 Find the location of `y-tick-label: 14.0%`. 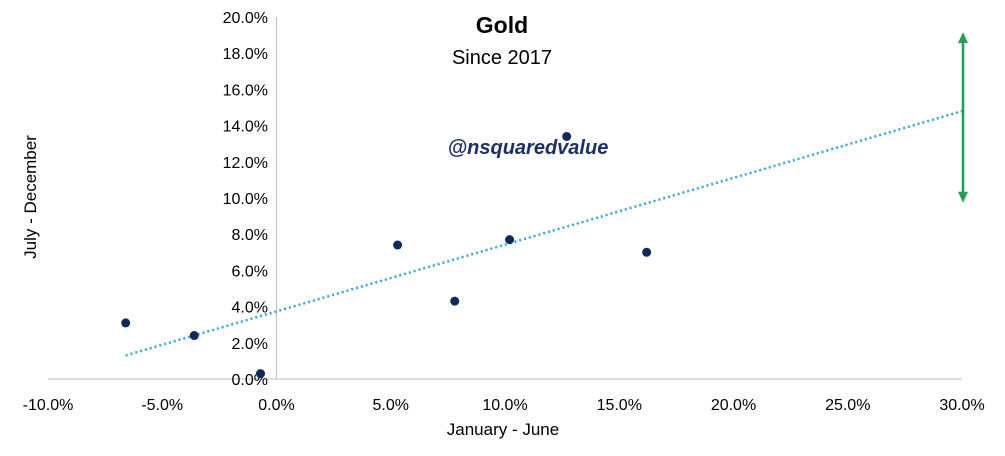

y-tick-label: 14.0% is located at coordinates (245, 127).